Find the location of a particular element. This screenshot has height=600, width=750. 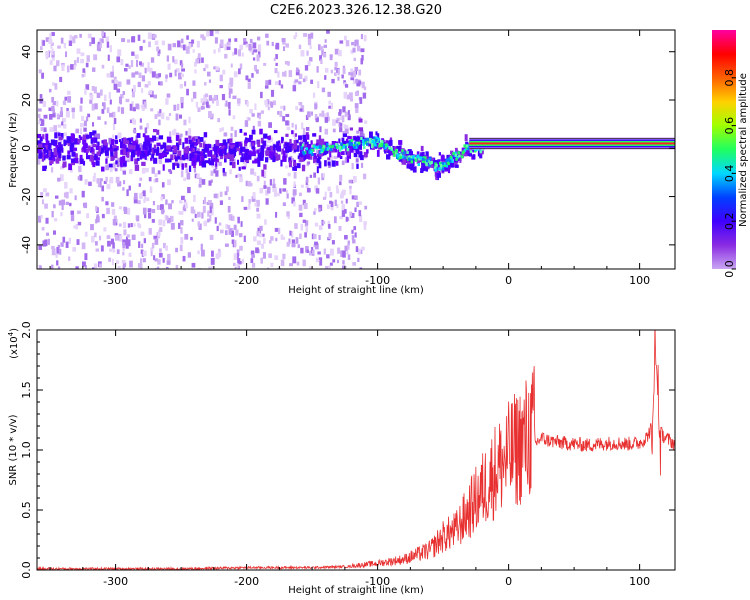

snr-exponent-power: 4 is located at coordinates (11, 333).